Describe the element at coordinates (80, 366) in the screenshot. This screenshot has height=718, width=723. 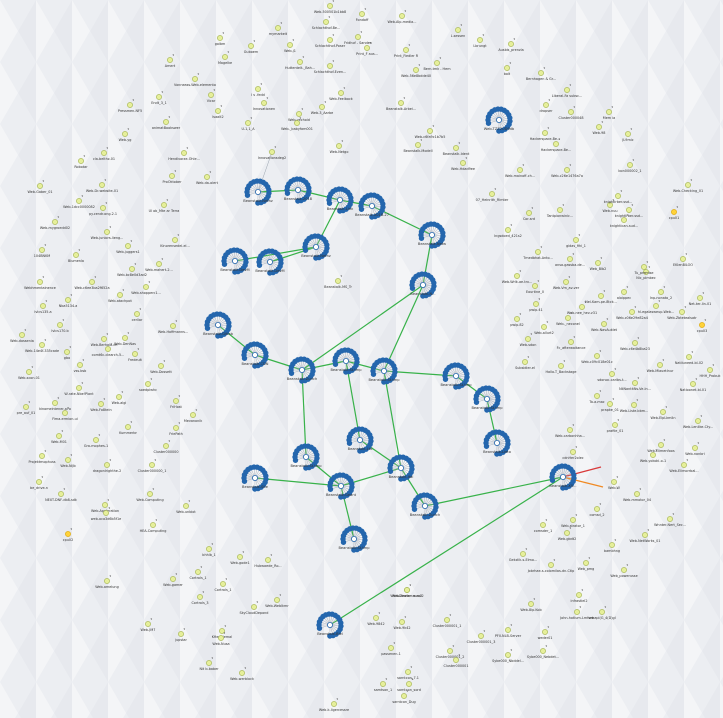
I see `device-node: vss.bsb` at that location.